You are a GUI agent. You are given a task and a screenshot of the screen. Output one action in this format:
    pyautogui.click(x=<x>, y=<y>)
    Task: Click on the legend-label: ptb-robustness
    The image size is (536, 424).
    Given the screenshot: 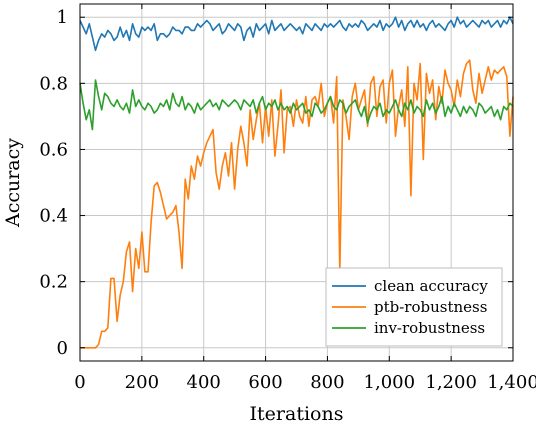 What is the action you would take?
    pyautogui.click(x=430, y=307)
    